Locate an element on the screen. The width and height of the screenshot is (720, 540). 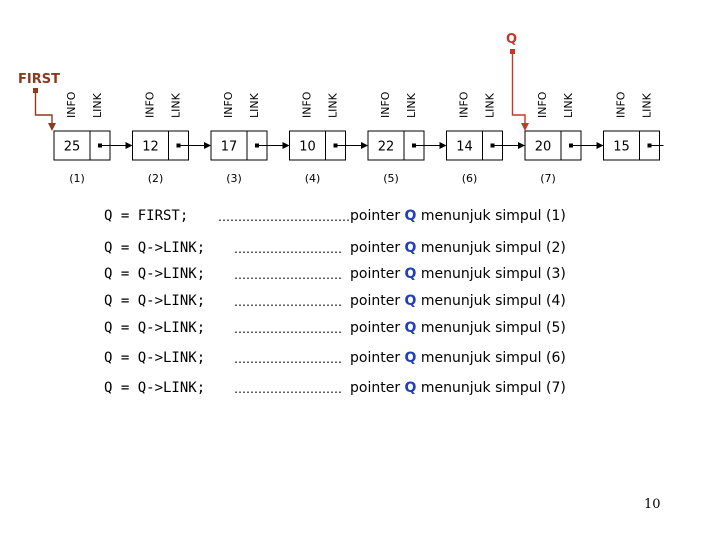
node-info-box is located at coordinates (72, 145).